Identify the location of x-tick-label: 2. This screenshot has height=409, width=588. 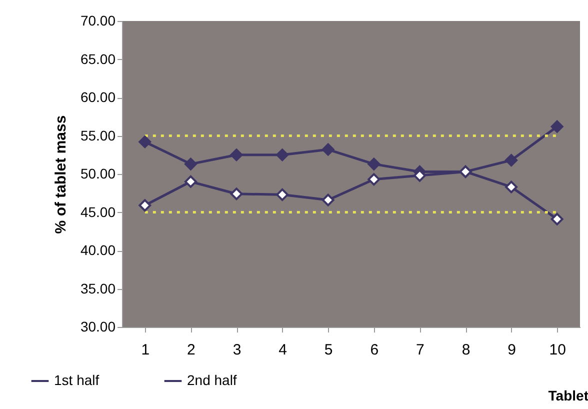
(191, 350).